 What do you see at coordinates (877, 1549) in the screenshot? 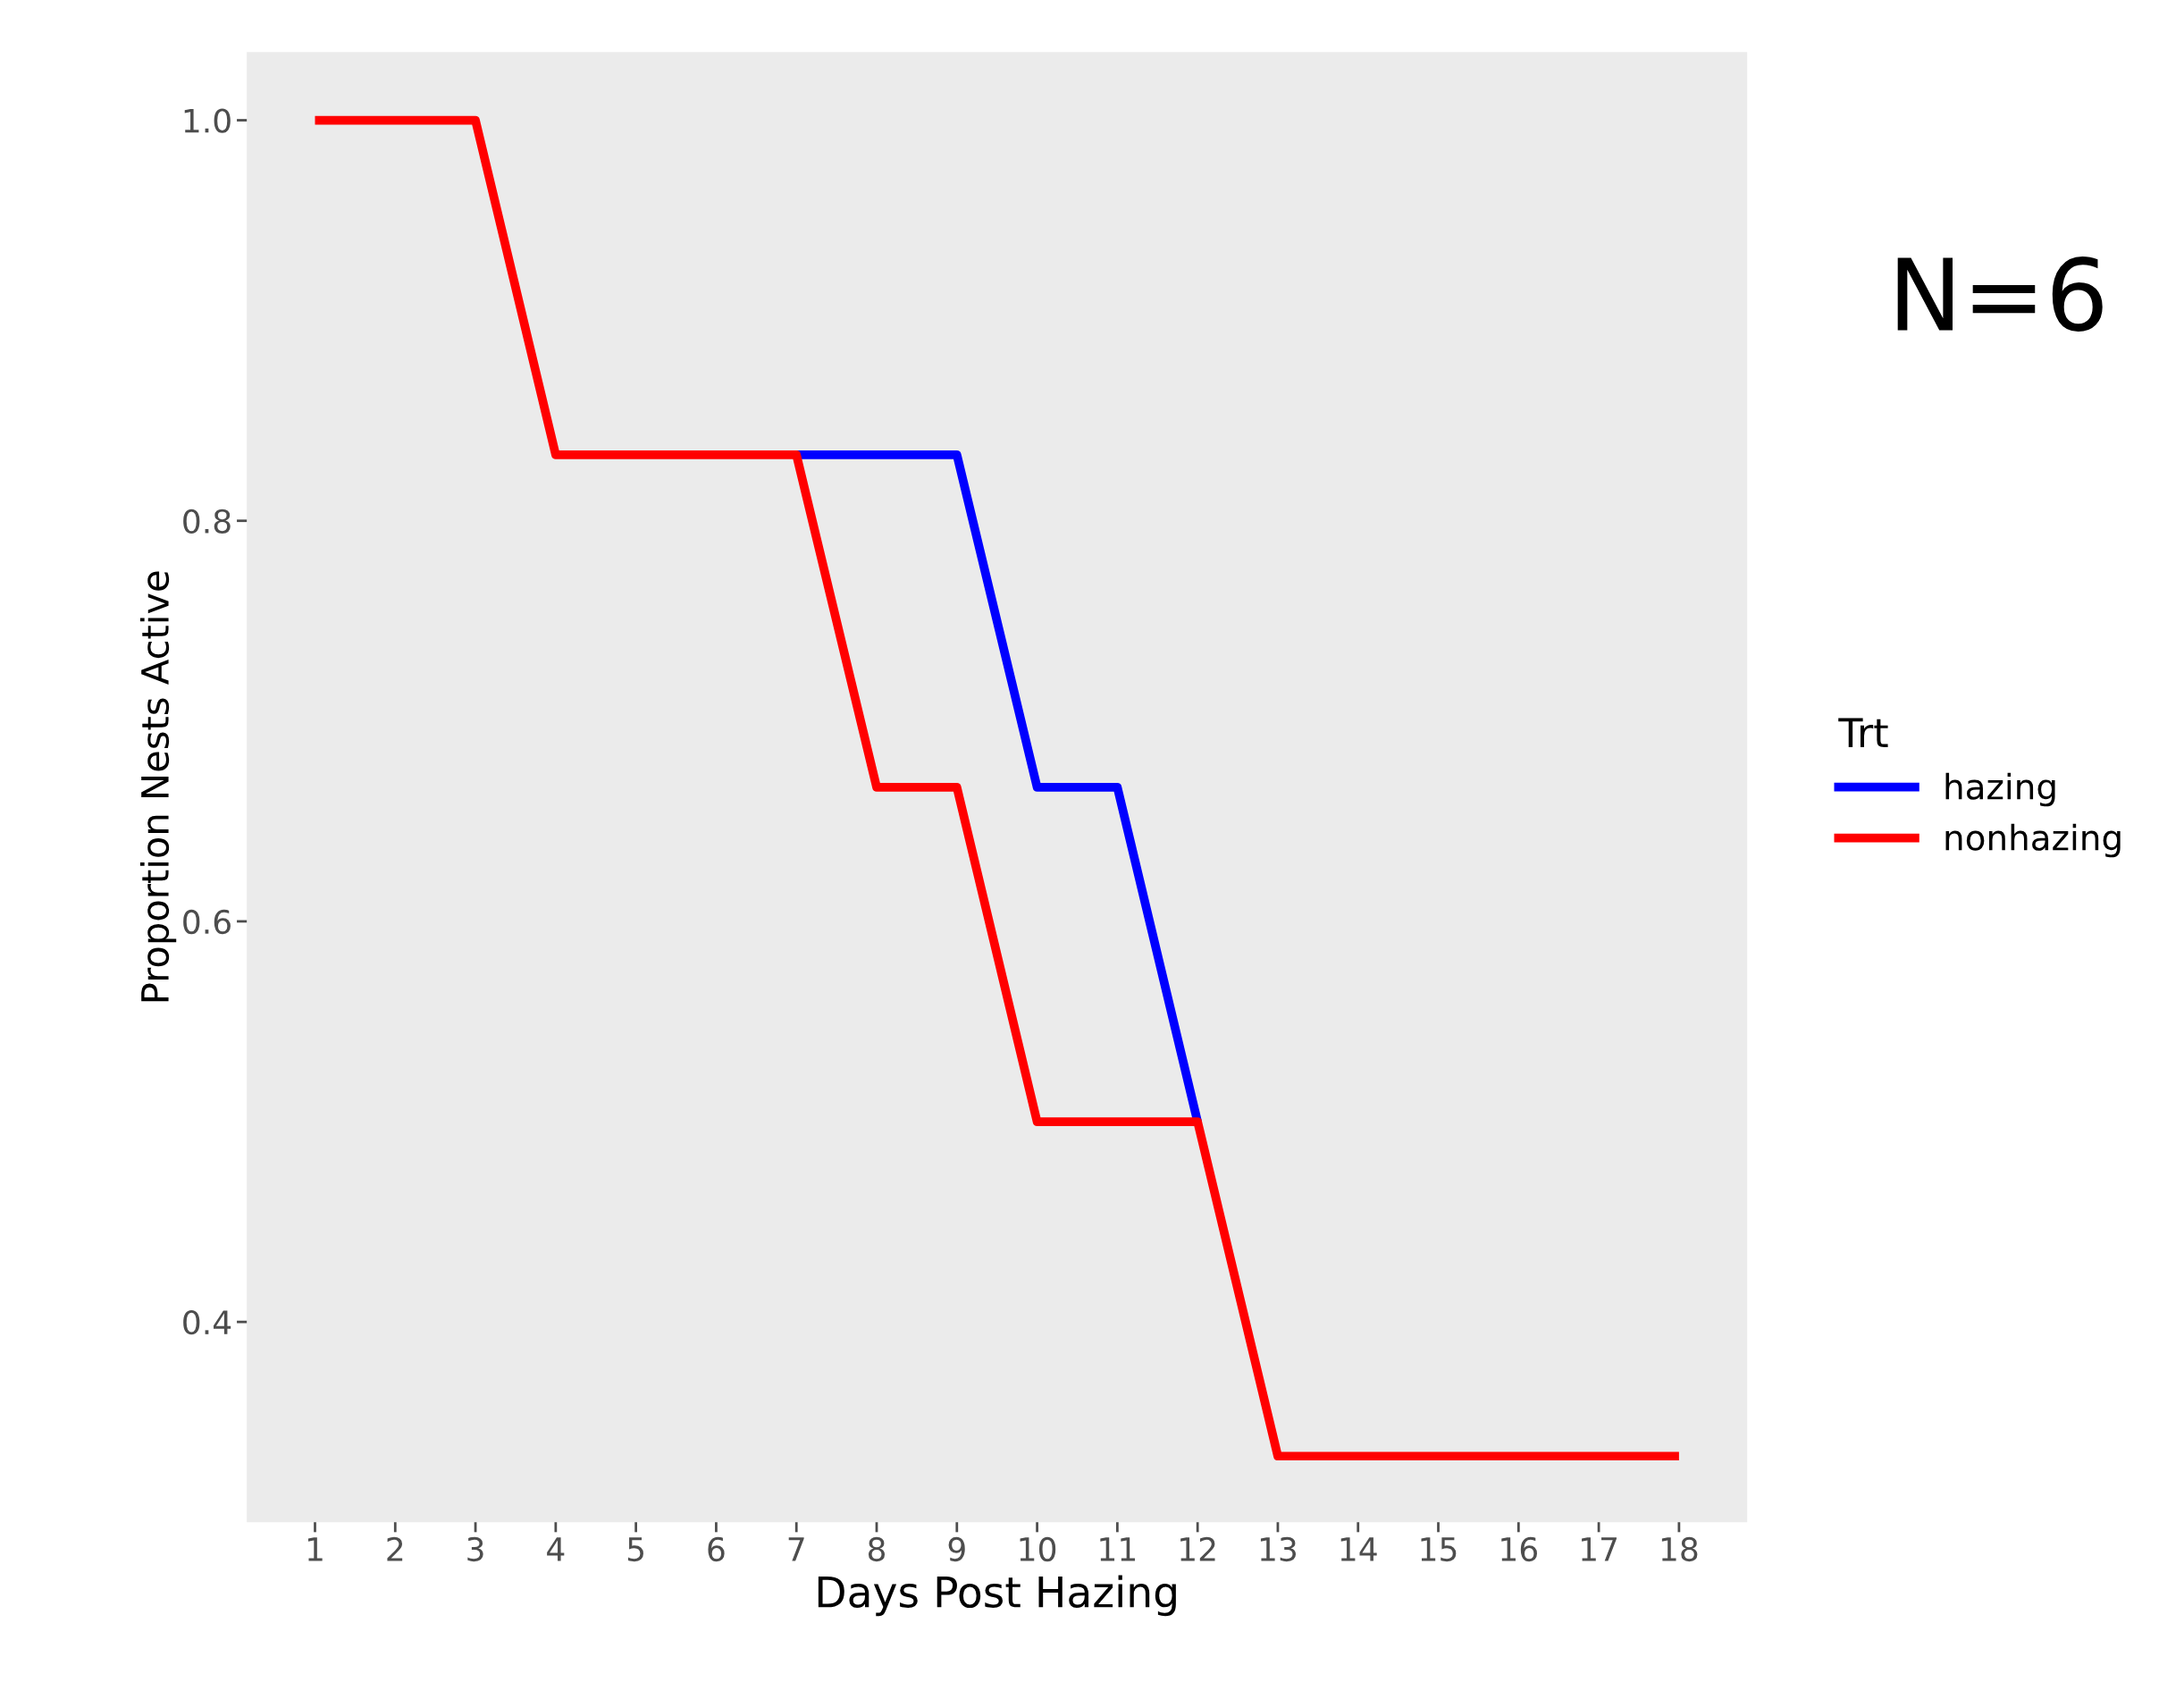
I see `x-tick-label: 8` at bounding box center [877, 1549].